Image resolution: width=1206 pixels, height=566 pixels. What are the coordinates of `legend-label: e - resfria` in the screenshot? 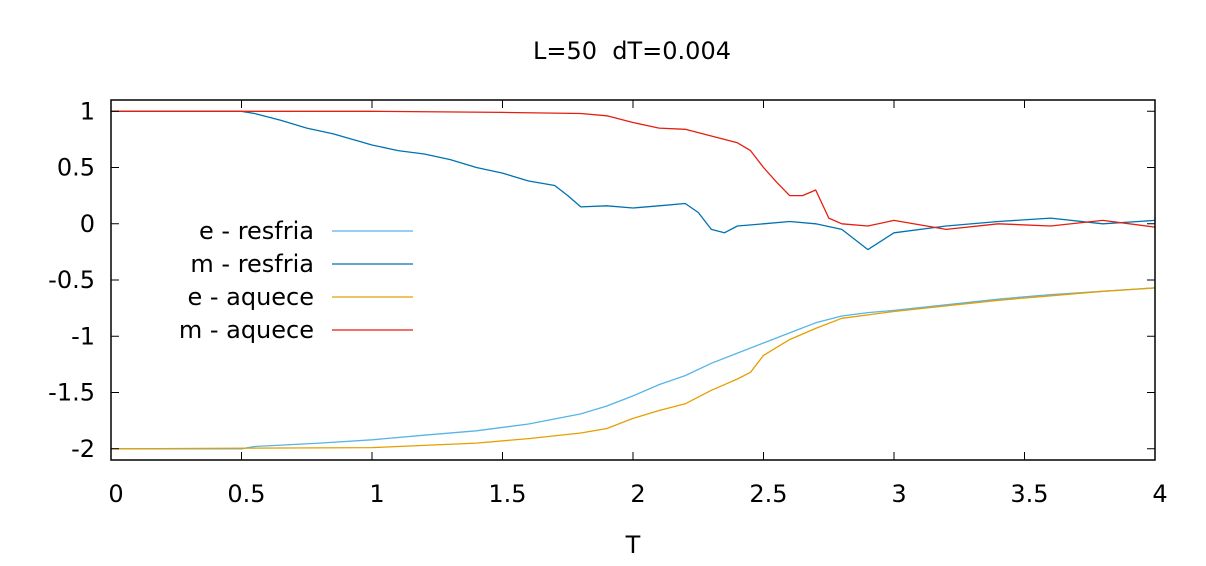 It's located at (256, 231).